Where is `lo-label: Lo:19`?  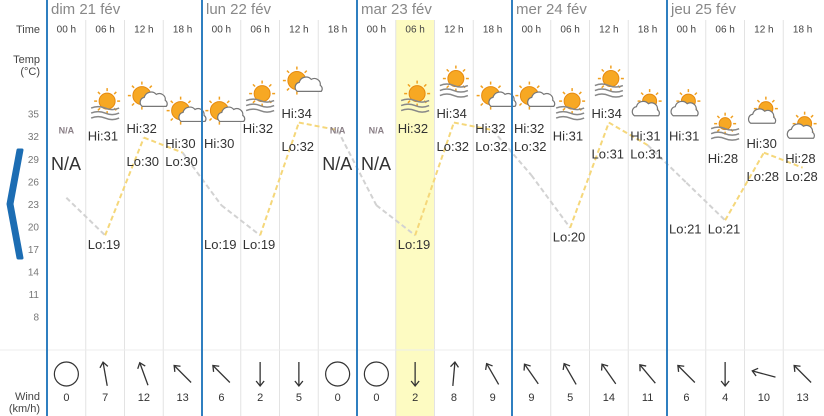 lo-label: Lo:19 is located at coordinates (414, 244).